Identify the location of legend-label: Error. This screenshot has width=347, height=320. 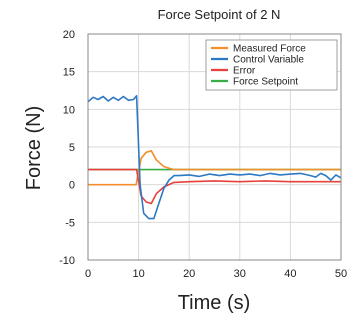
(244, 71).